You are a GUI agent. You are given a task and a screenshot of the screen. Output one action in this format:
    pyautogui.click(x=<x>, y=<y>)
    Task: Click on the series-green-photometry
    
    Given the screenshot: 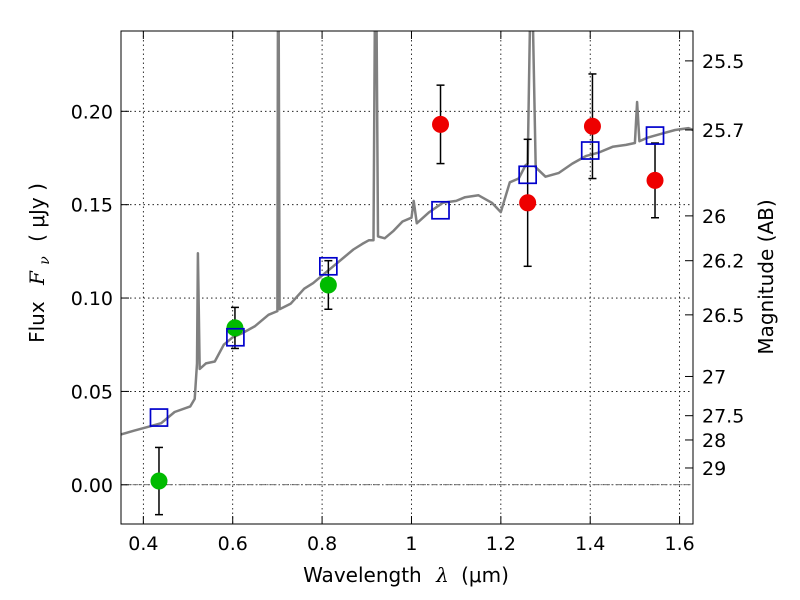 What is the action you would take?
    pyautogui.click(x=243, y=387)
    